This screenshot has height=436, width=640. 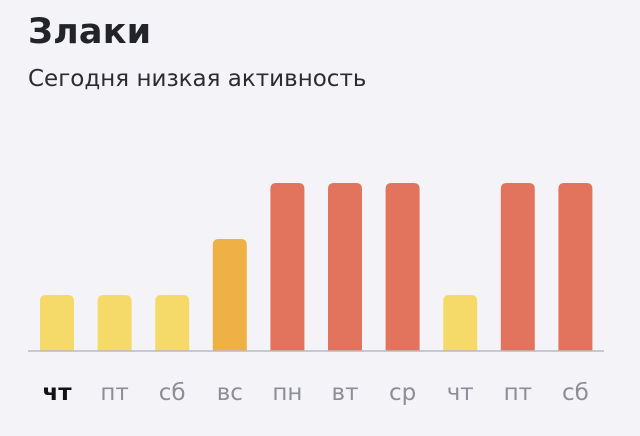 I want to click on day-label-10: сб, so click(x=575, y=393).